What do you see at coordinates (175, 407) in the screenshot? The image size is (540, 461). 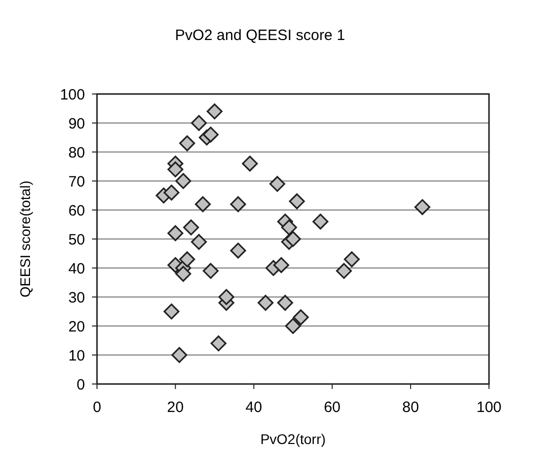 I see `x-tick-label: 20` at bounding box center [175, 407].